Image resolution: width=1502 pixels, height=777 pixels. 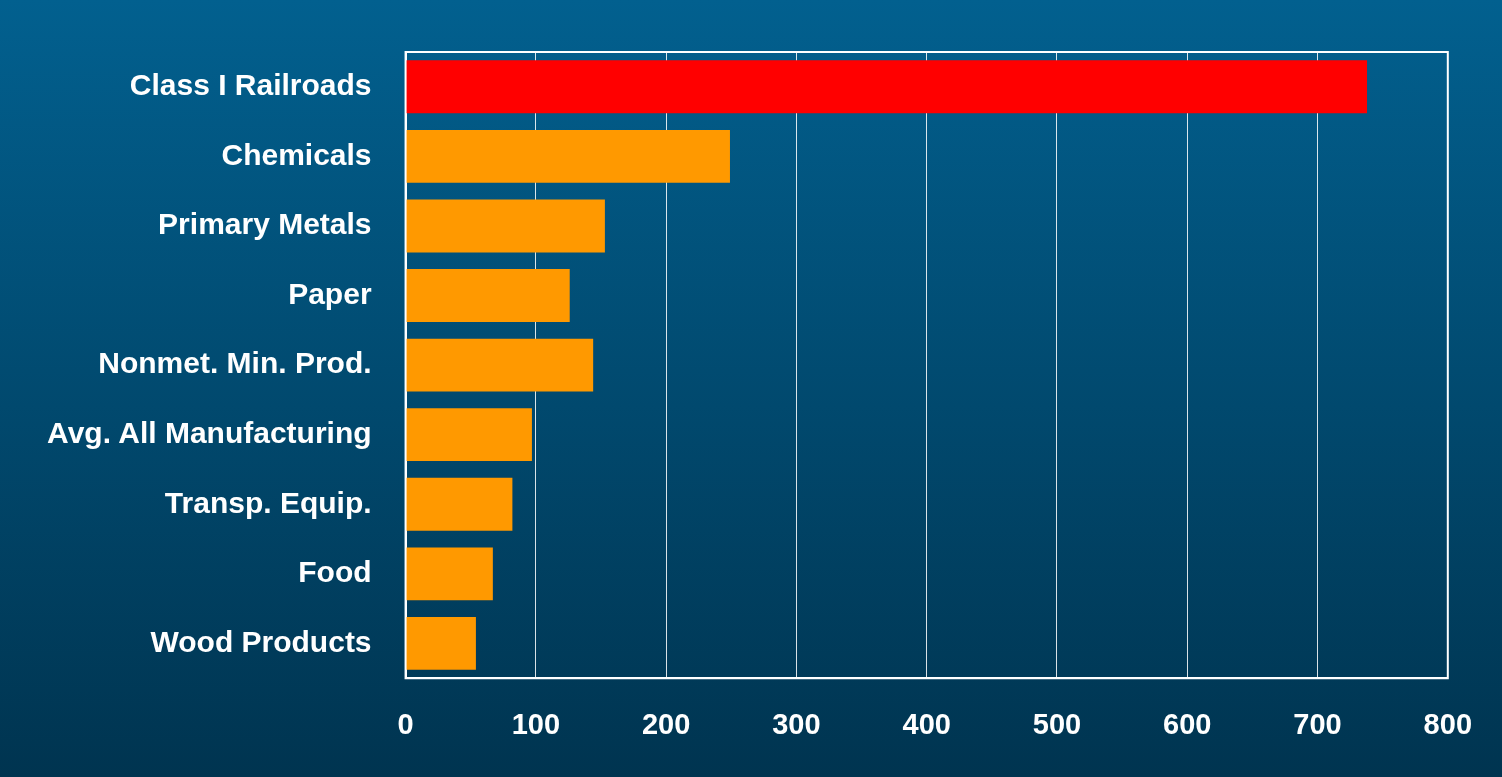 What do you see at coordinates (1447, 723) in the screenshot?
I see `x-tick-label: 800` at bounding box center [1447, 723].